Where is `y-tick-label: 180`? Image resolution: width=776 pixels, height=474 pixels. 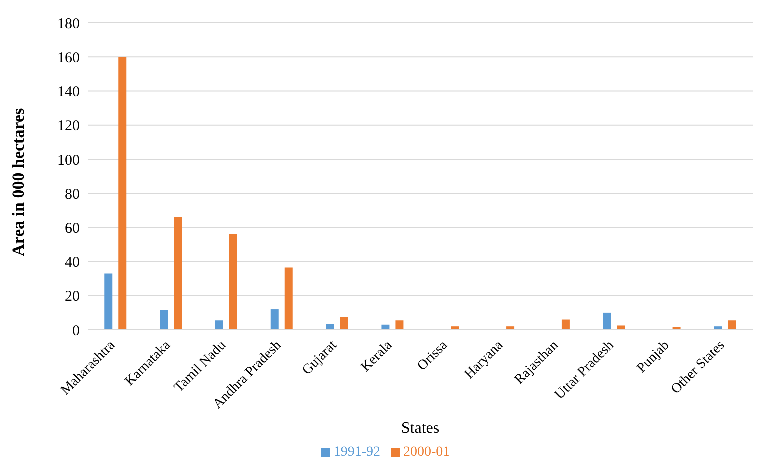 y-tick-label: 180 is located at coordinates (69, 24).